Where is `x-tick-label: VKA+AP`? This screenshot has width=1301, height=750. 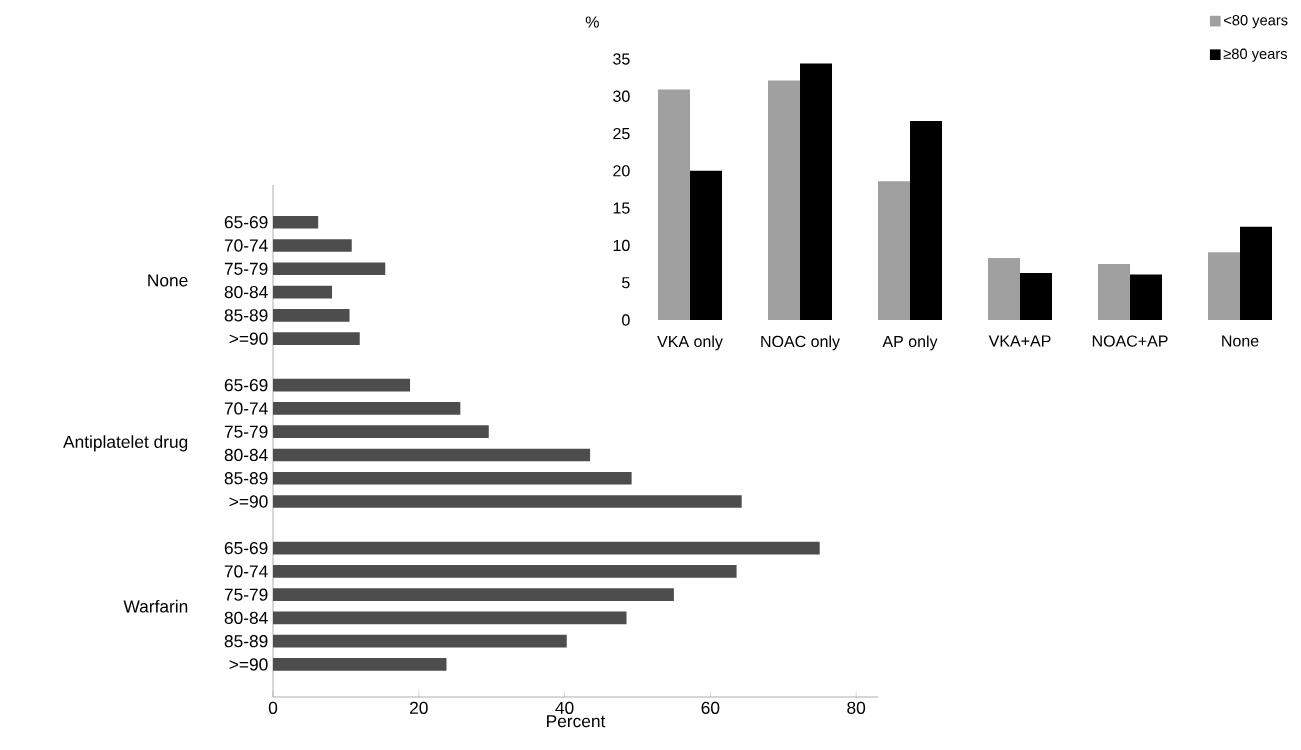 x-tick-label: VKA+AP is located at coordinates (1019, 341).